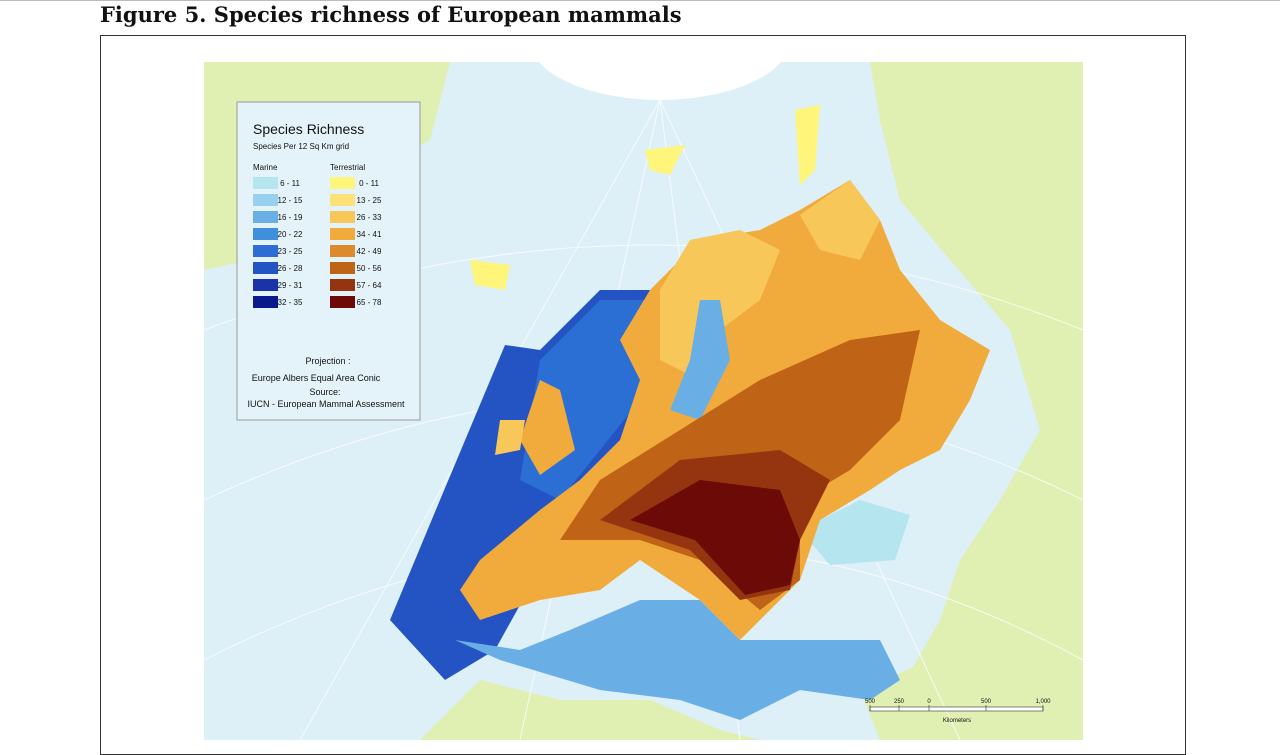  Describe the element at coordinates (957, 721) in the screenshot. I see `scale-unit: Kilometers` at that location.